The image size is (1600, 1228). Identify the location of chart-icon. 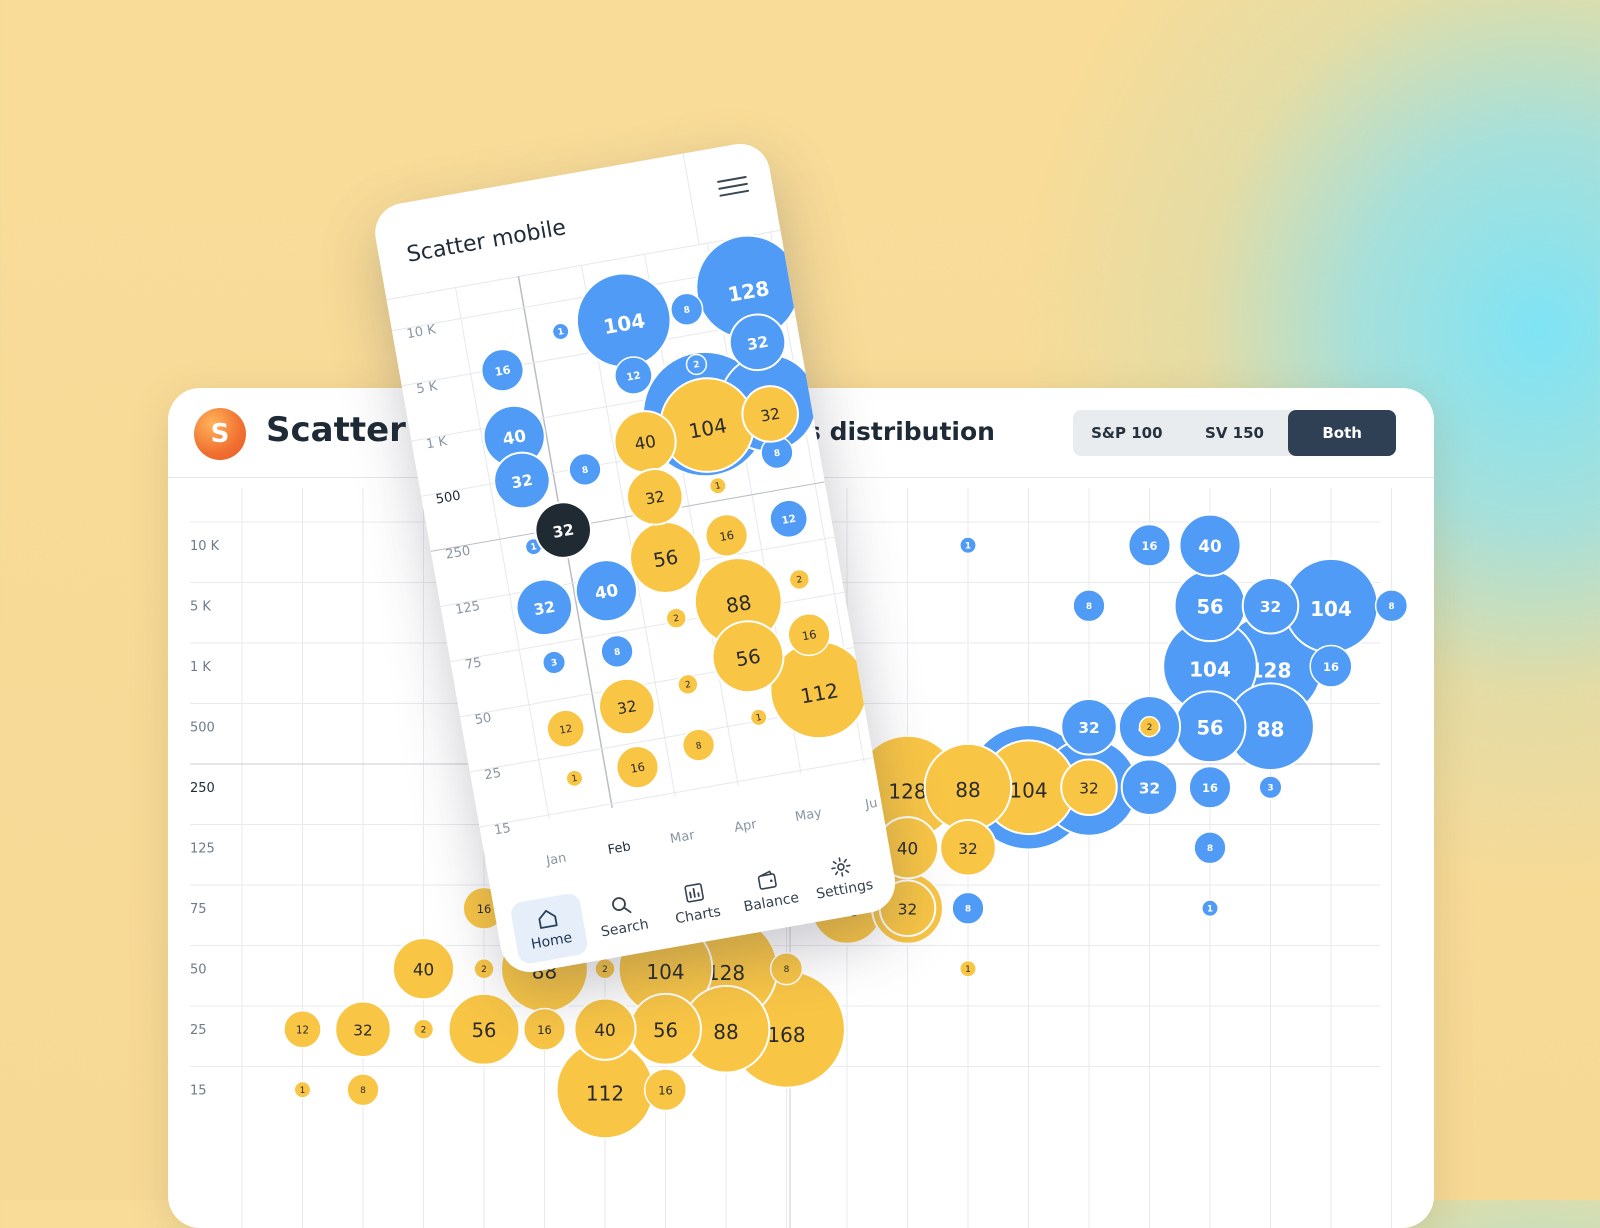
(694, 893).